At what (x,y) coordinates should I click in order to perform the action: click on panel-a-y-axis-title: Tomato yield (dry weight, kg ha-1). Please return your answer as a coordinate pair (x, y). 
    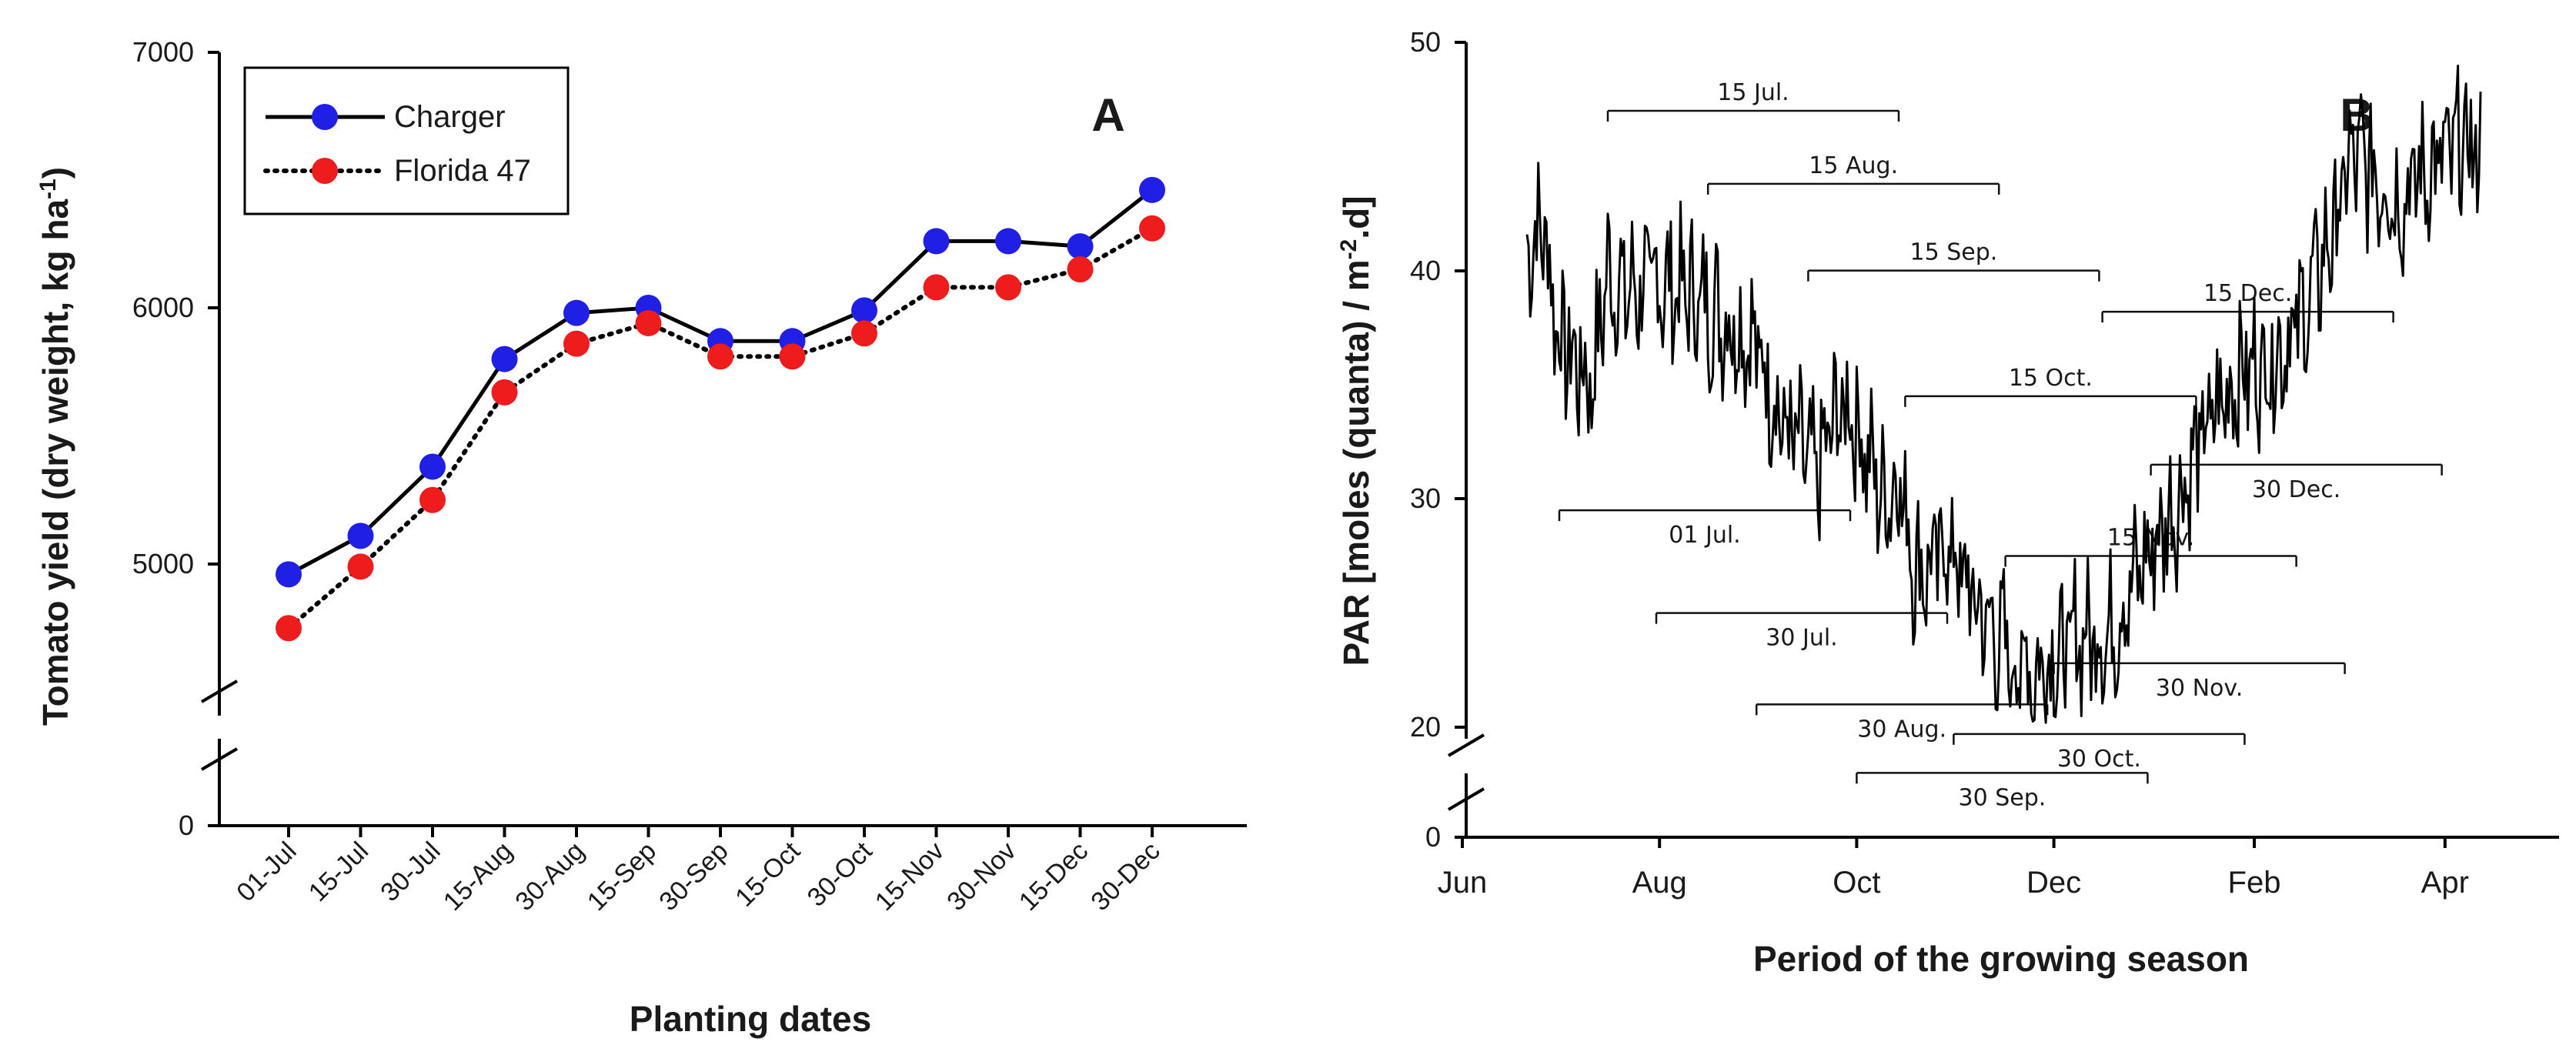
    Looking at the image, I should click on (55, 446).